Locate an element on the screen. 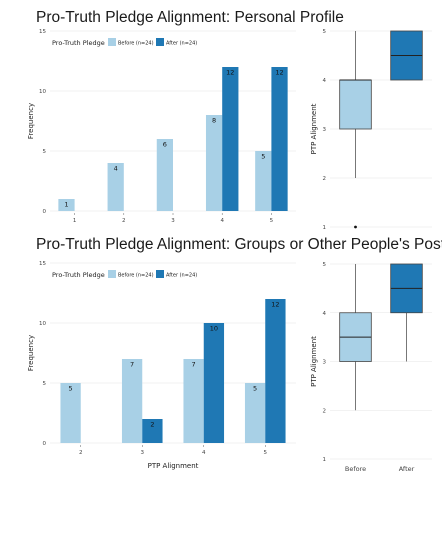  data-label: 8 is located at coordinates (214, 121).